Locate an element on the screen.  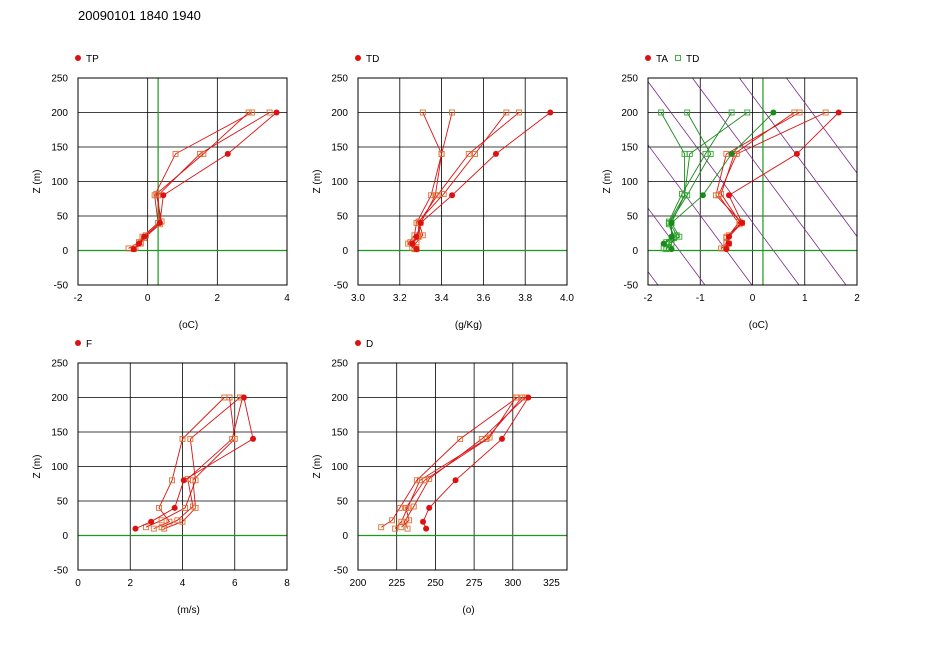
x-tick-label: 3.4 is located at coordinates (442, 298).